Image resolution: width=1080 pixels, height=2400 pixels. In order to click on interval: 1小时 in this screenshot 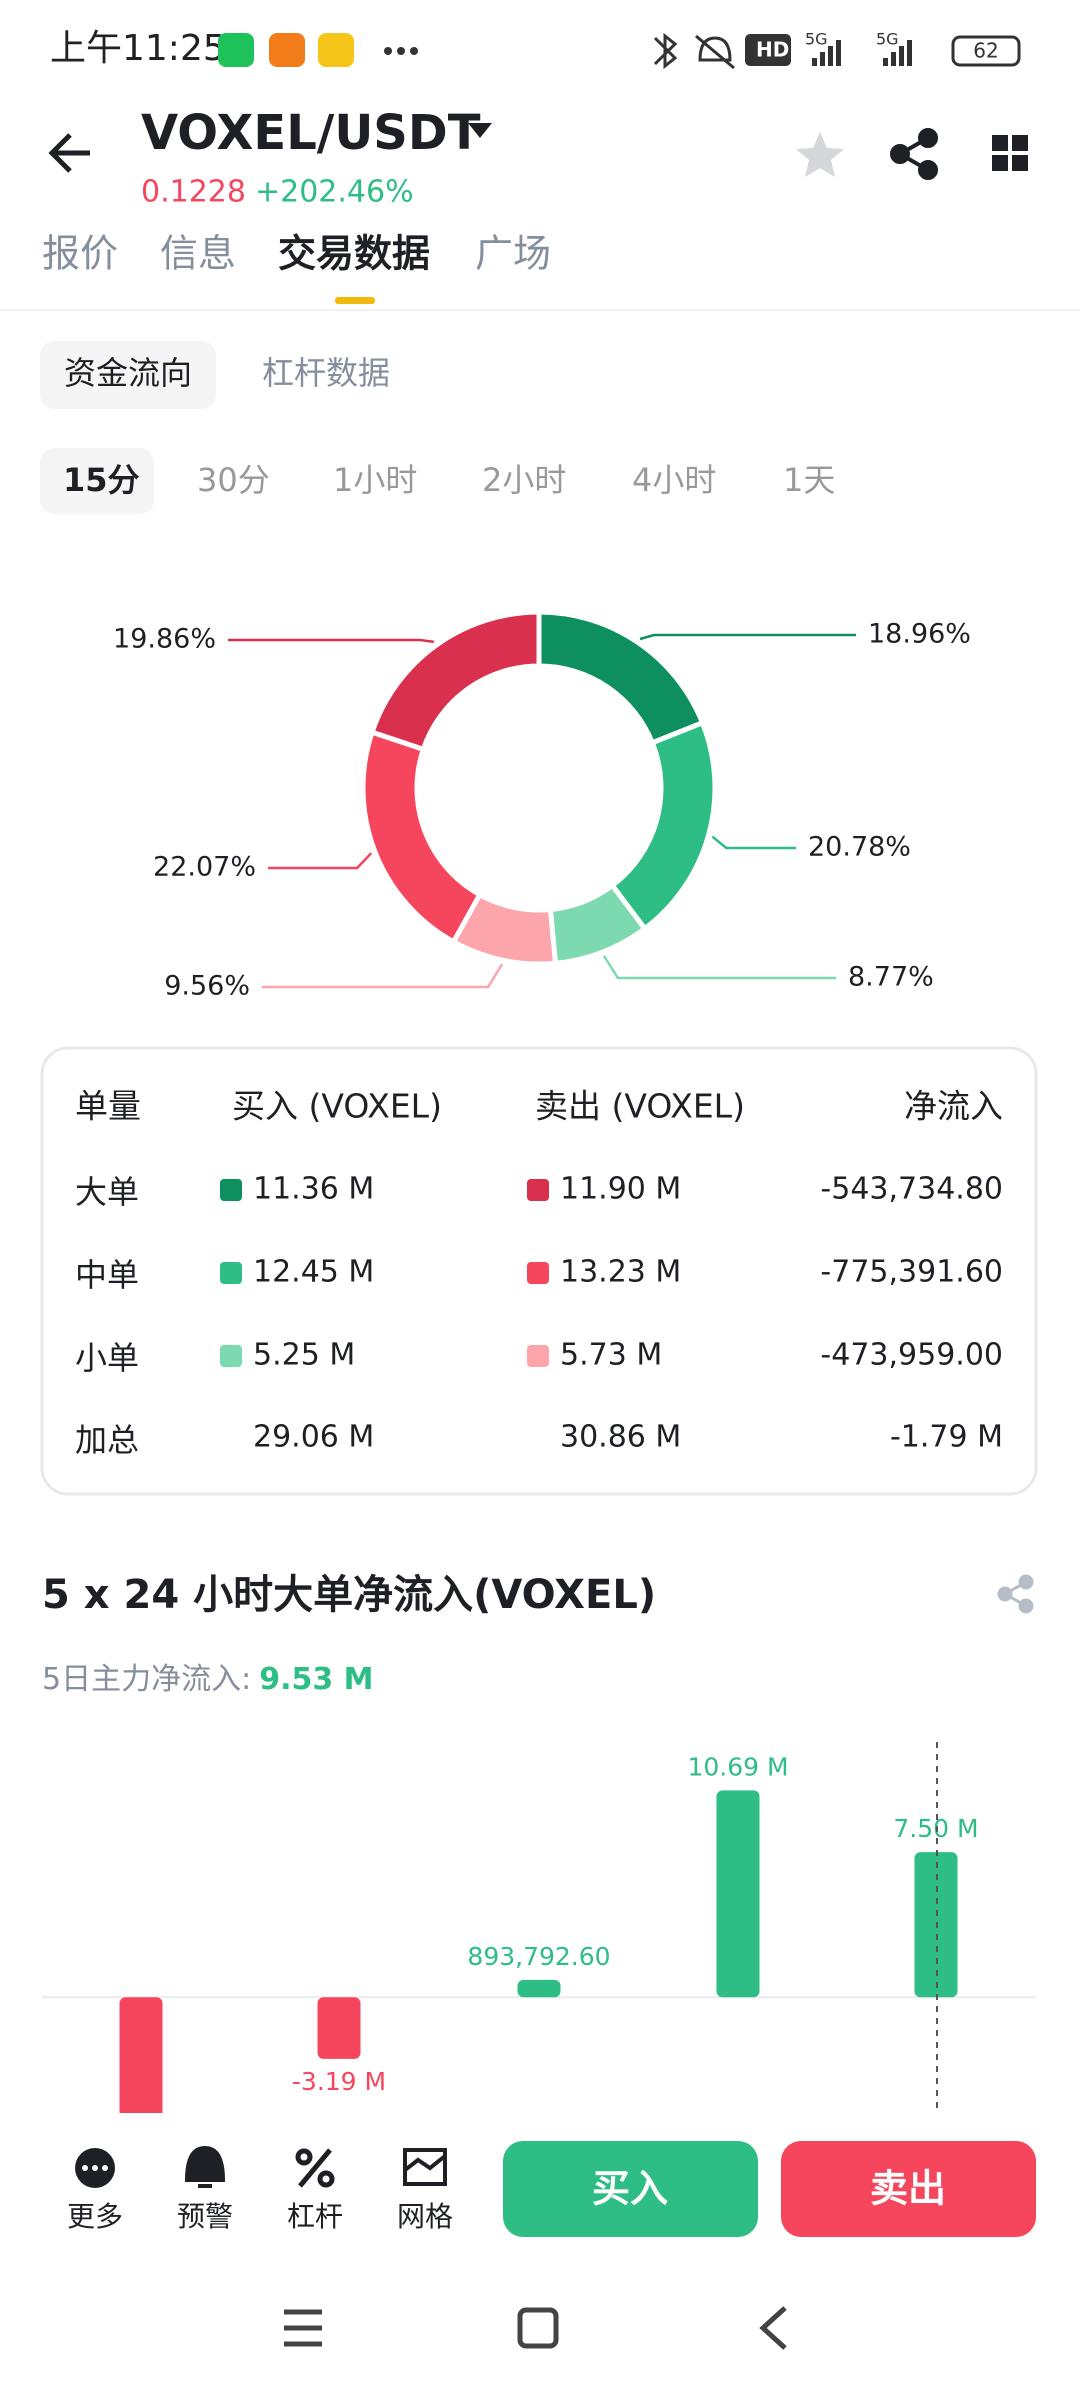, I will do `click(375, 480)`.